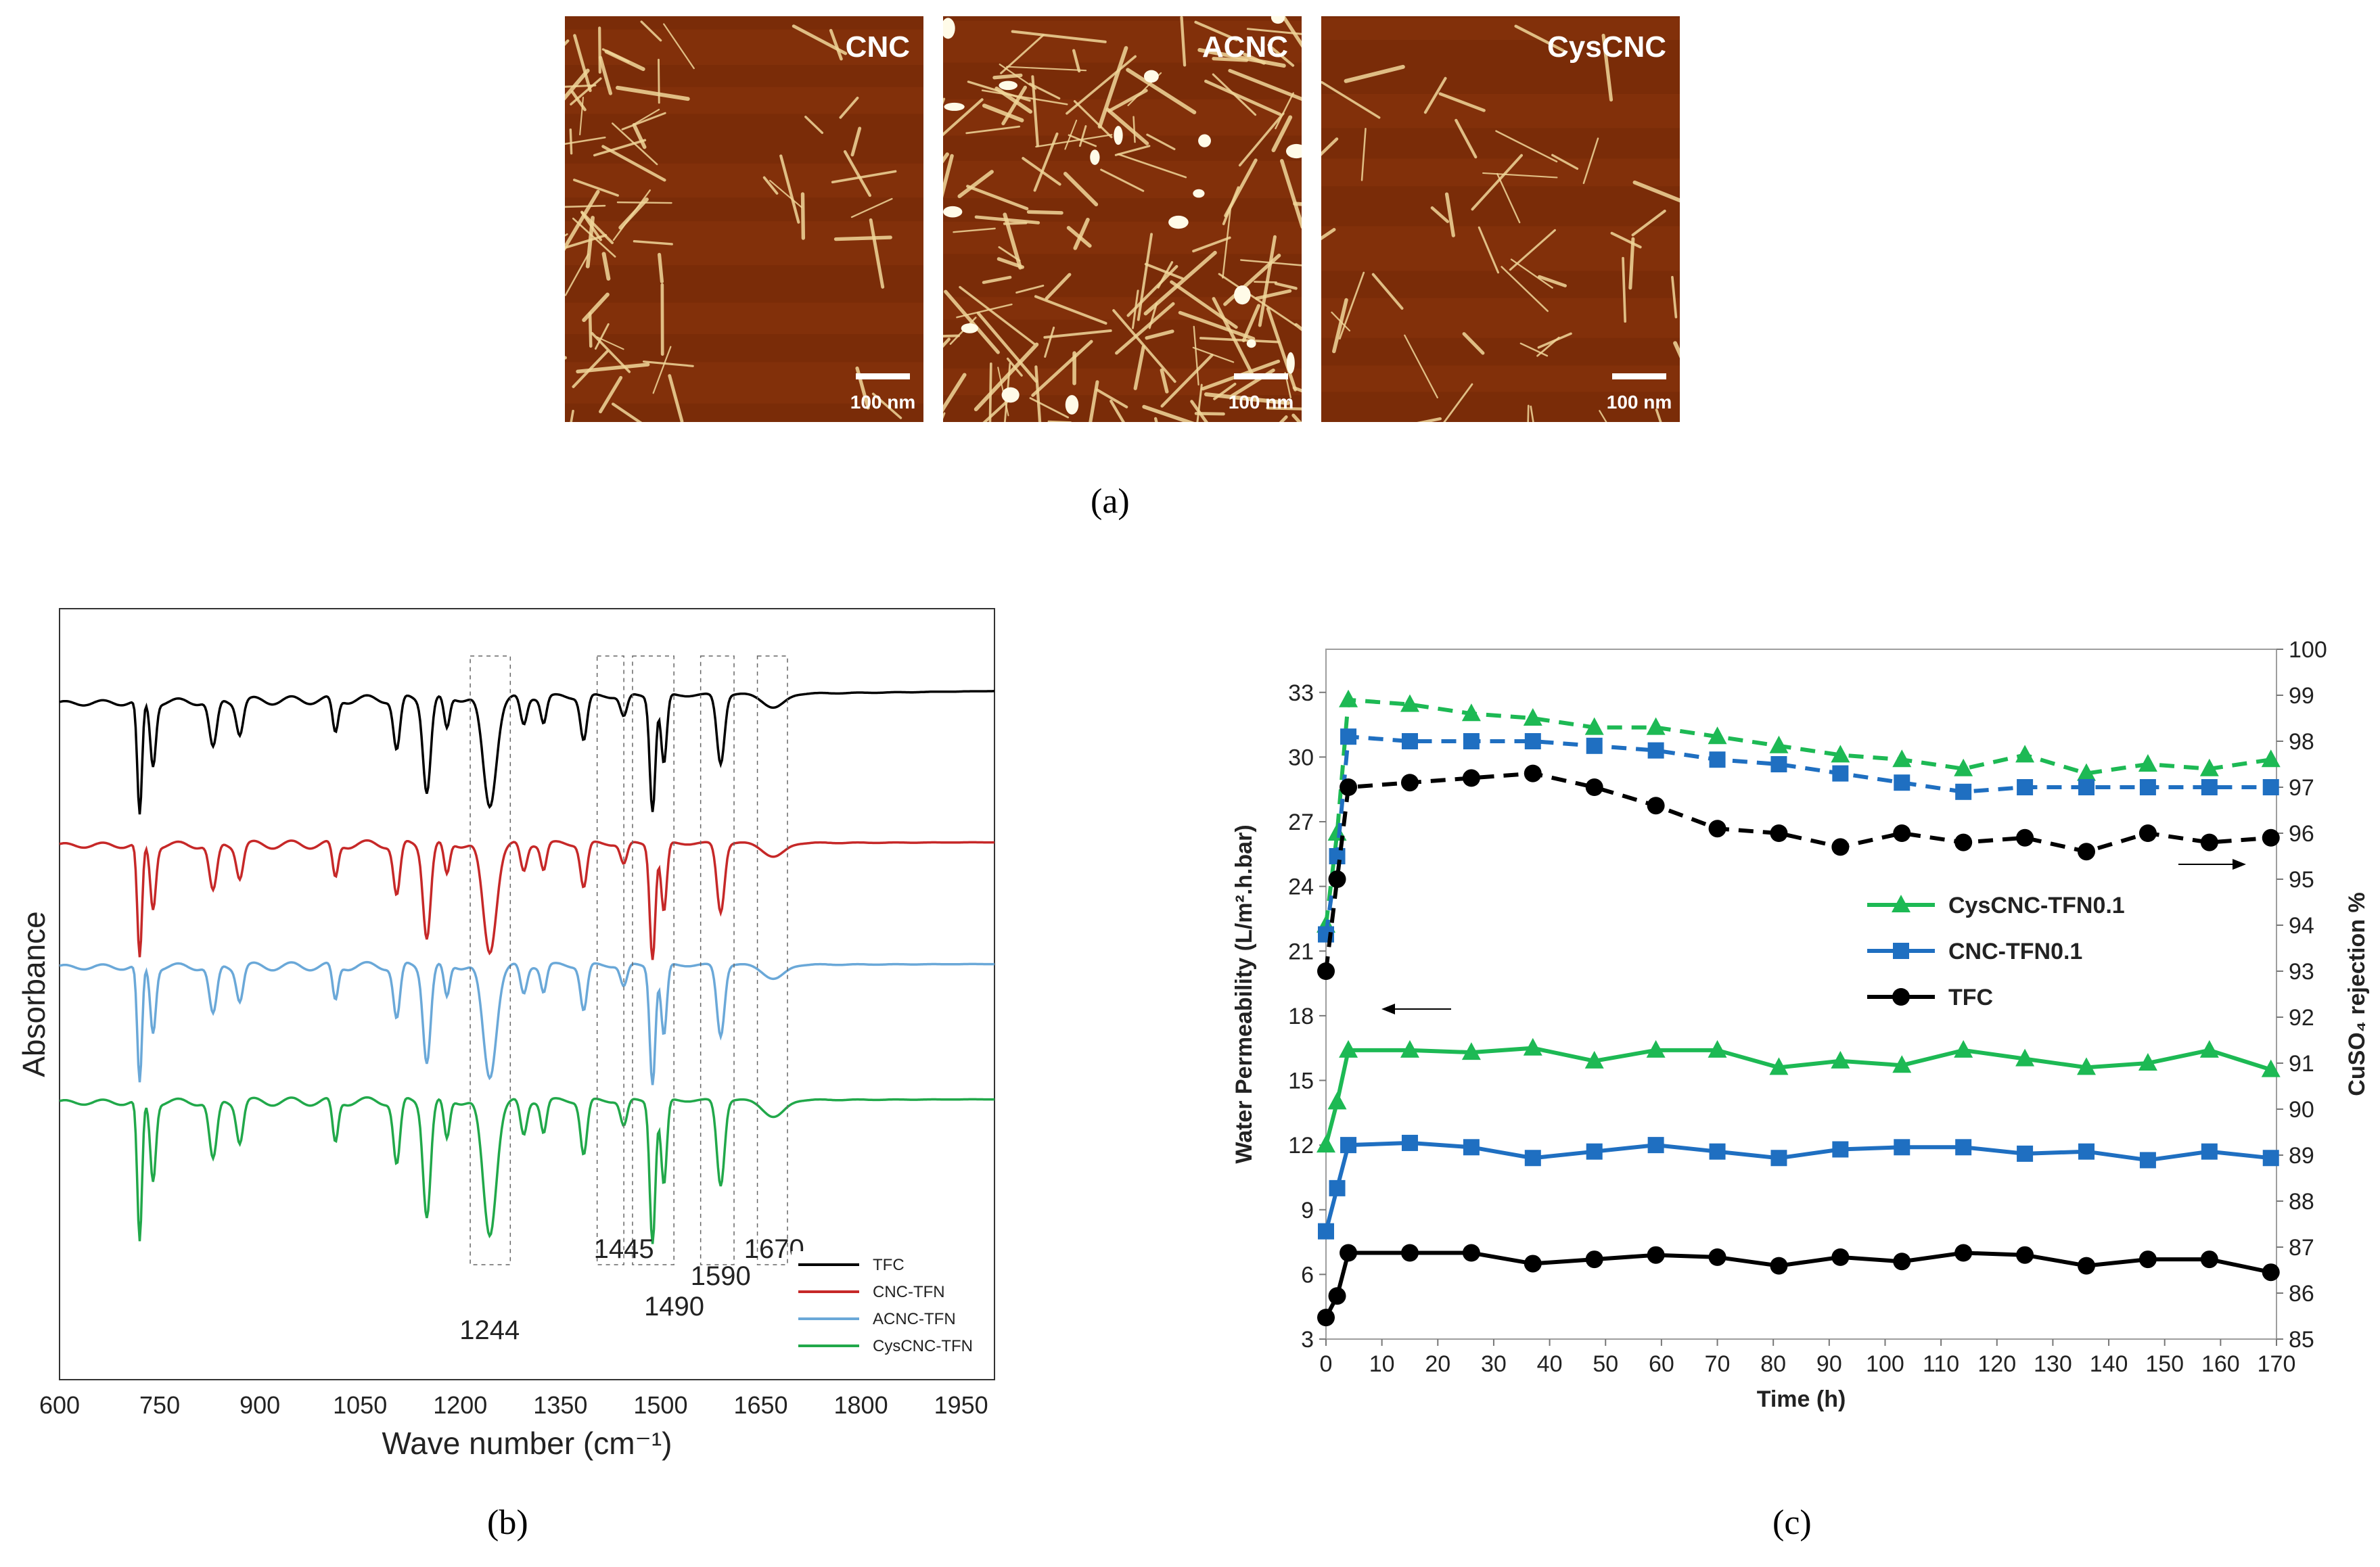  Describe the element at coordinates (1244, 993) in the screenshot. I see `y-axis-title: Water Permeability (L/m².h.bar)` at that location.